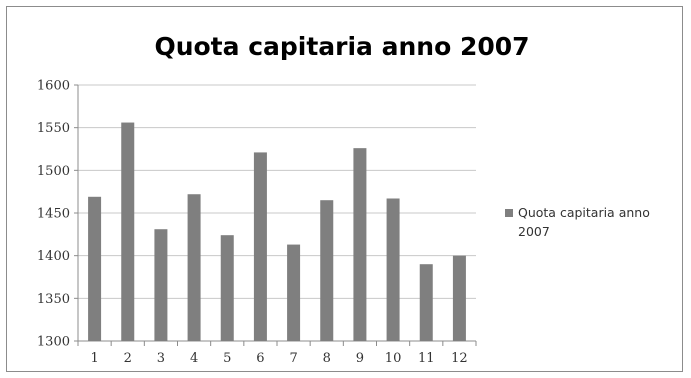 The image size is (691, 378). Describe the element at coordinates (227, 358) in the screenshot. I see `x-tick-label: 5` at that location.